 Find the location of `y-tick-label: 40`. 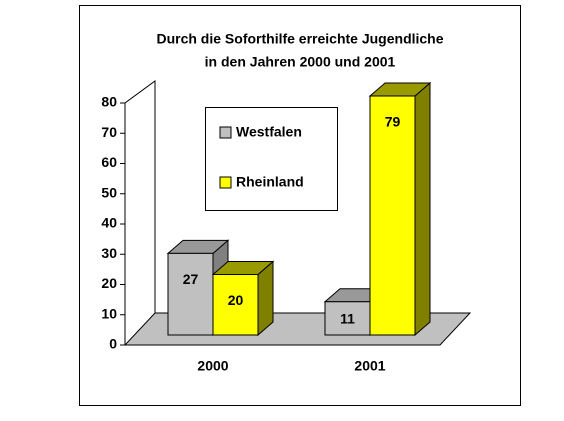

y-tick-label: 40 is located at coordinates (109, 223).